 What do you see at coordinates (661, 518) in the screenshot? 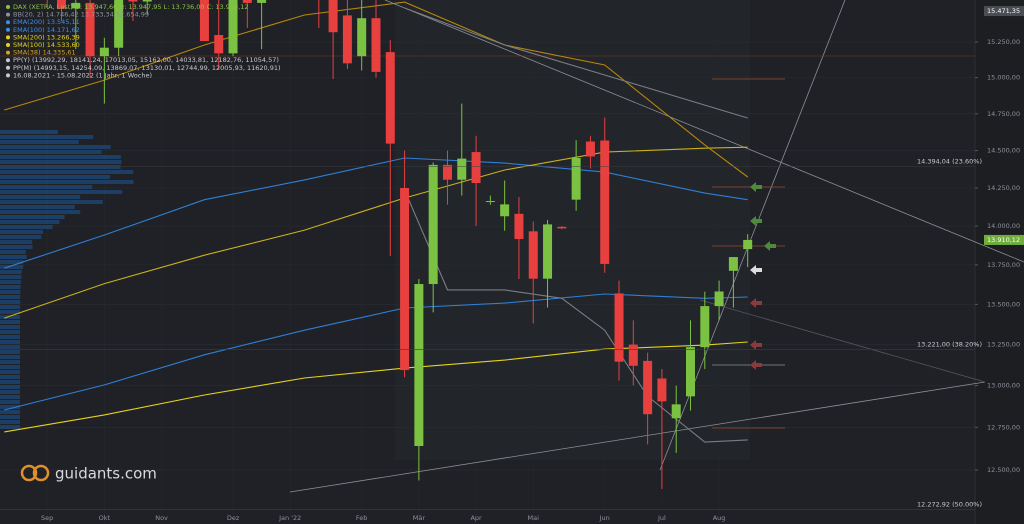
I see `x-tick-label: Jul` at bounding box center [661, 518].